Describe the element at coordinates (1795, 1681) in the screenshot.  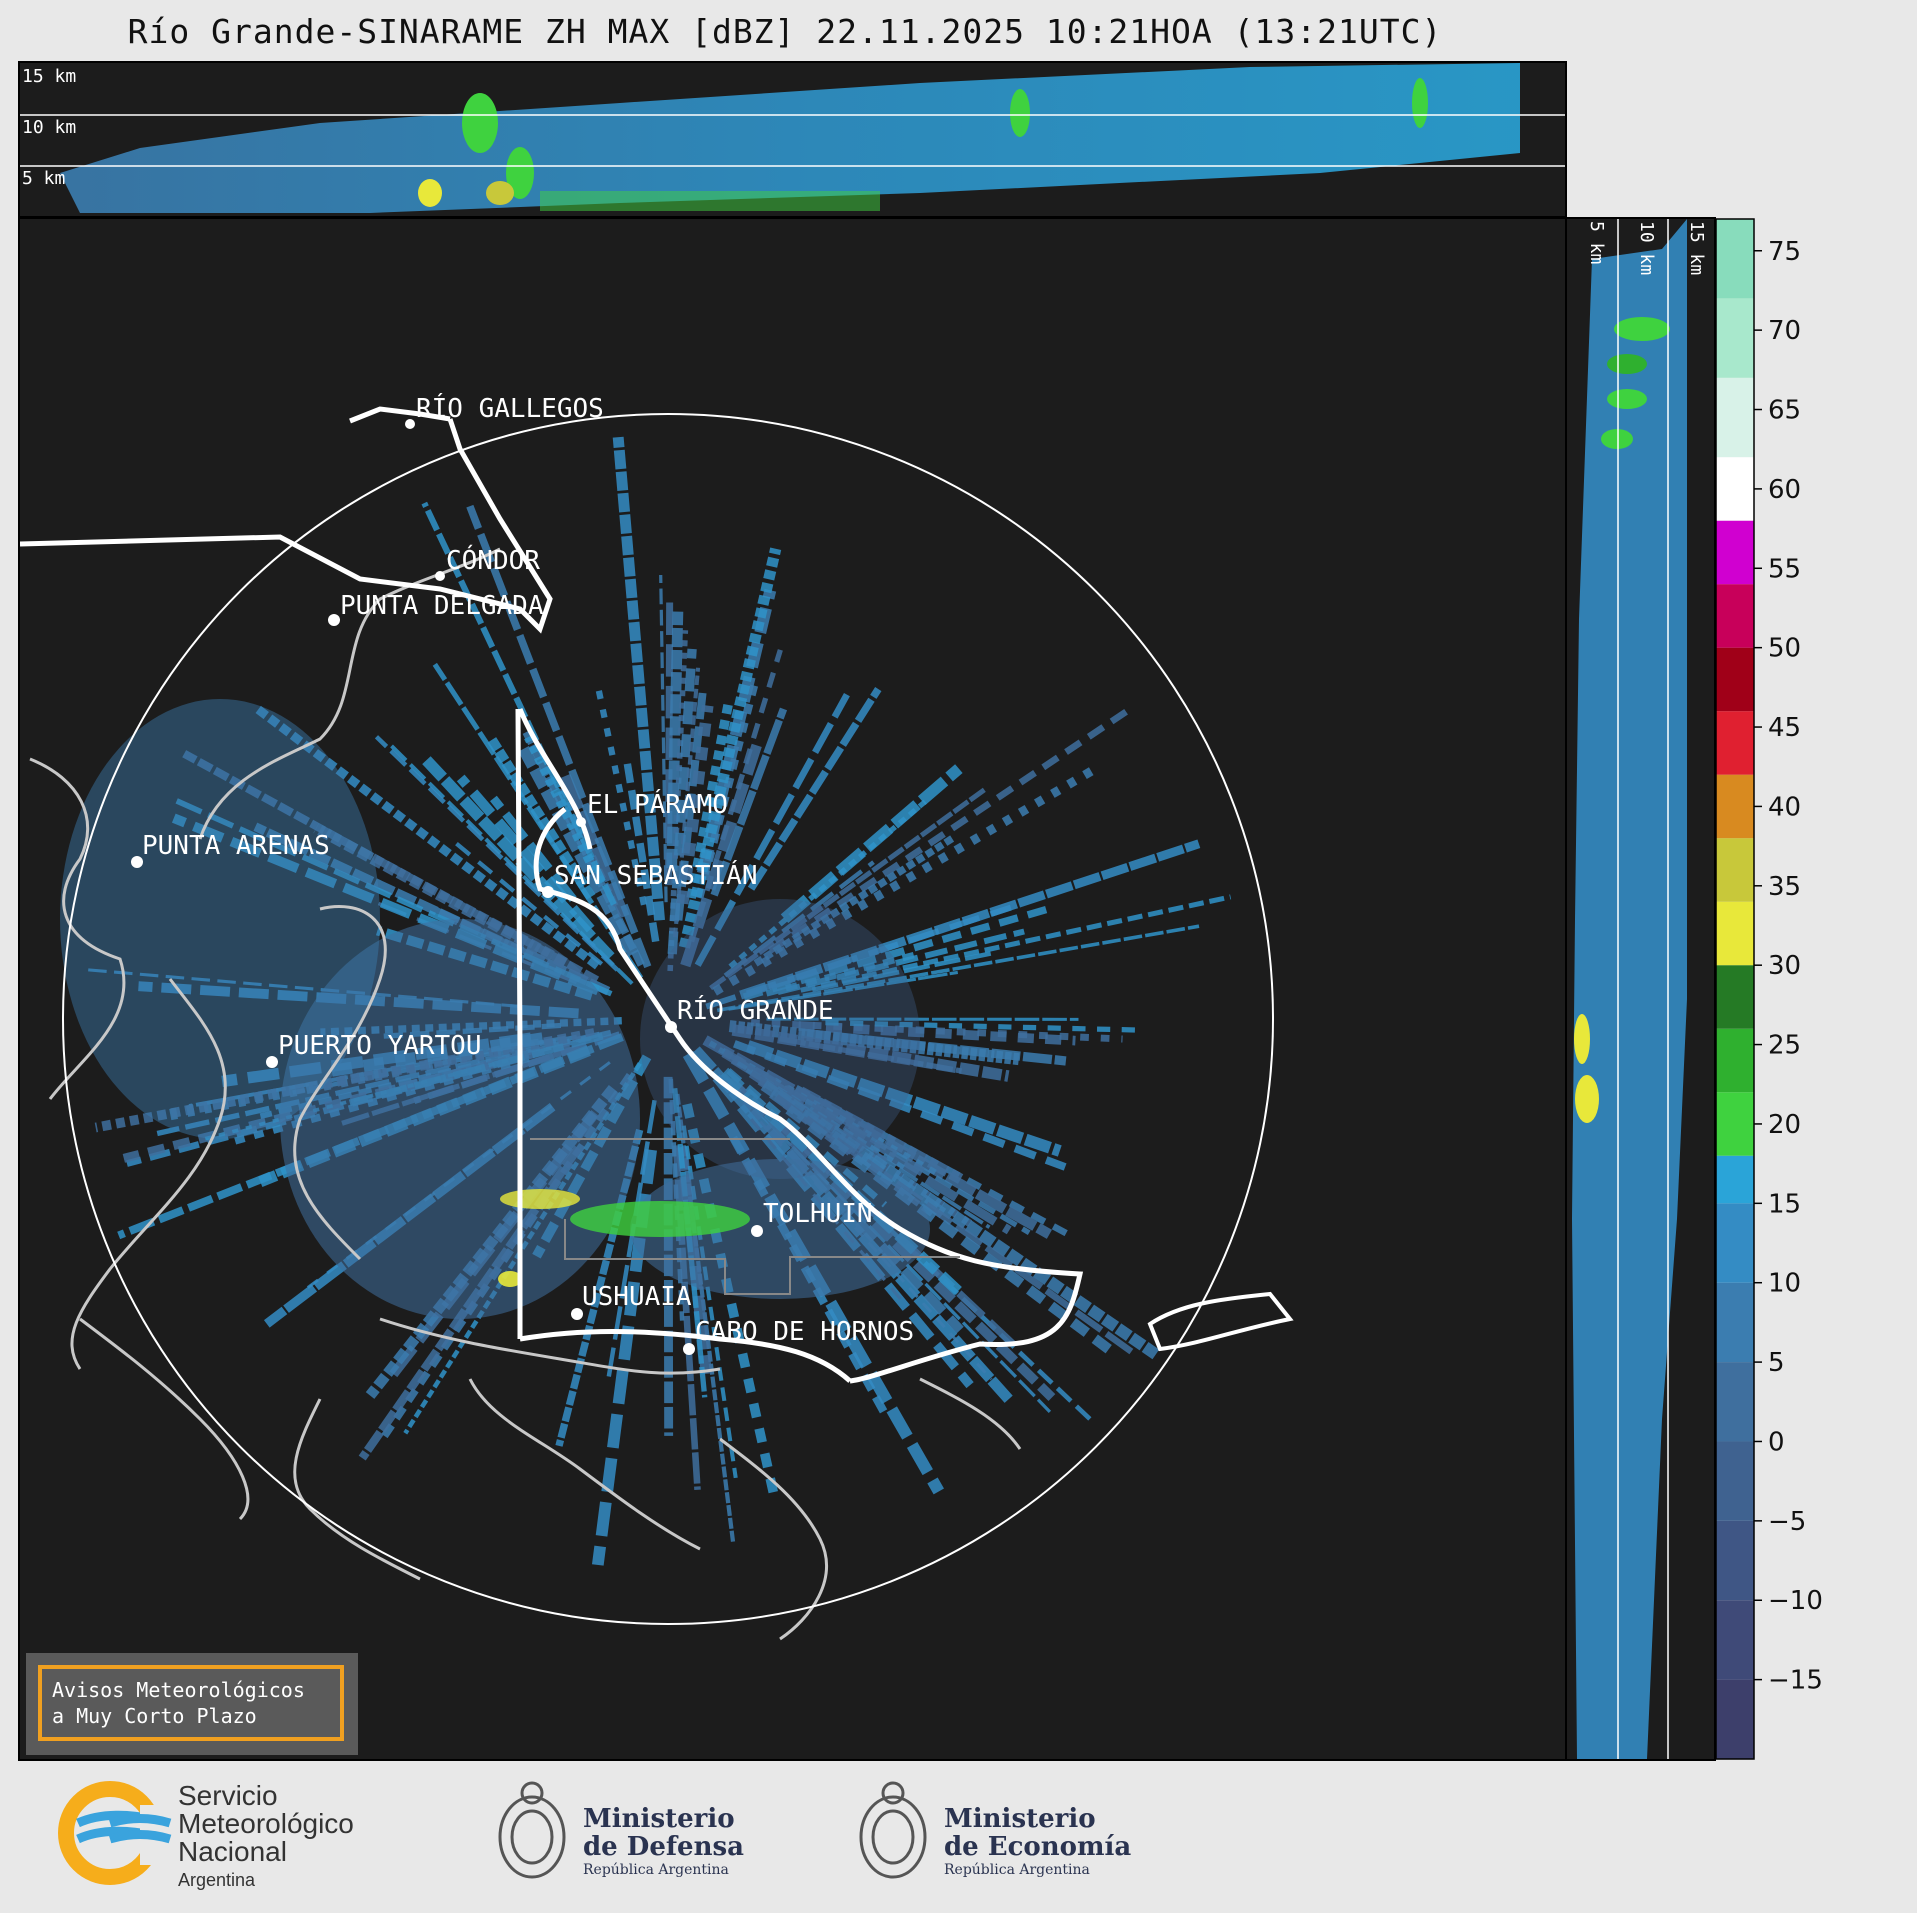
I see `colorbar-tick-label: −15` at that location.